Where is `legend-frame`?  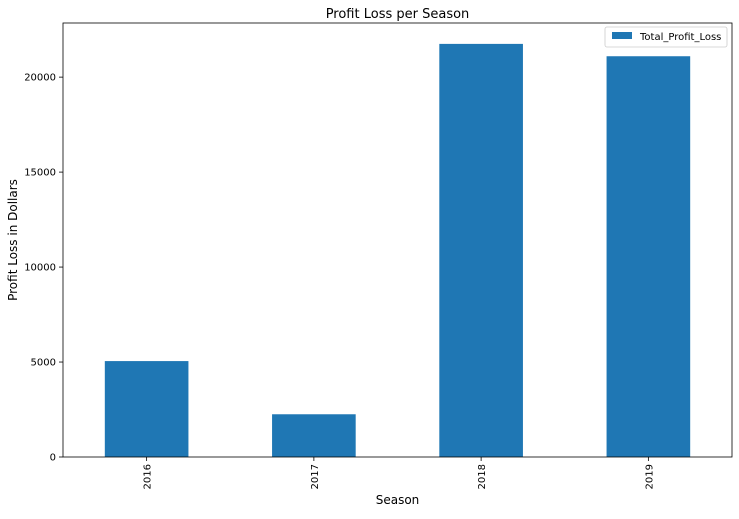
legend-frame is located at coordinates (666, 37).